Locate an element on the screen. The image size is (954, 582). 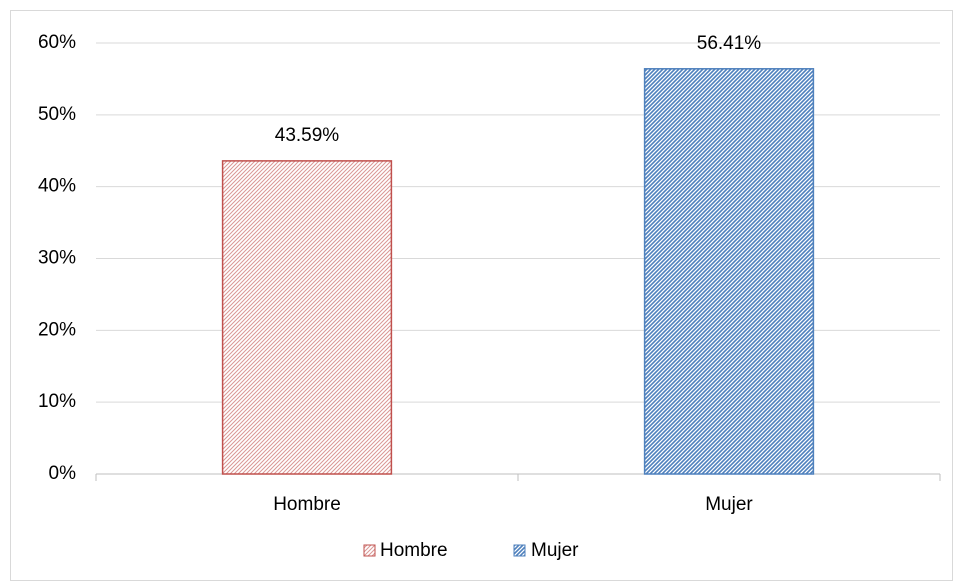
y-tick-label: 30% is located at coordinates (57, 258).